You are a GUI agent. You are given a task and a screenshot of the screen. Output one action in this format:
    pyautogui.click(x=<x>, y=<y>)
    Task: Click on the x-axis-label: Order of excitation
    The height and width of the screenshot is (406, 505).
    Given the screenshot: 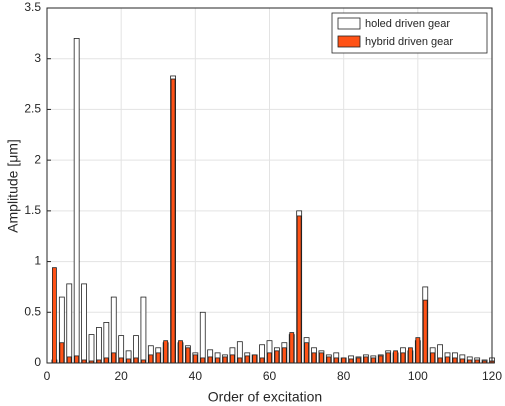 What is the action you would take?
    pyautogui.click(x=265, y=397)
    